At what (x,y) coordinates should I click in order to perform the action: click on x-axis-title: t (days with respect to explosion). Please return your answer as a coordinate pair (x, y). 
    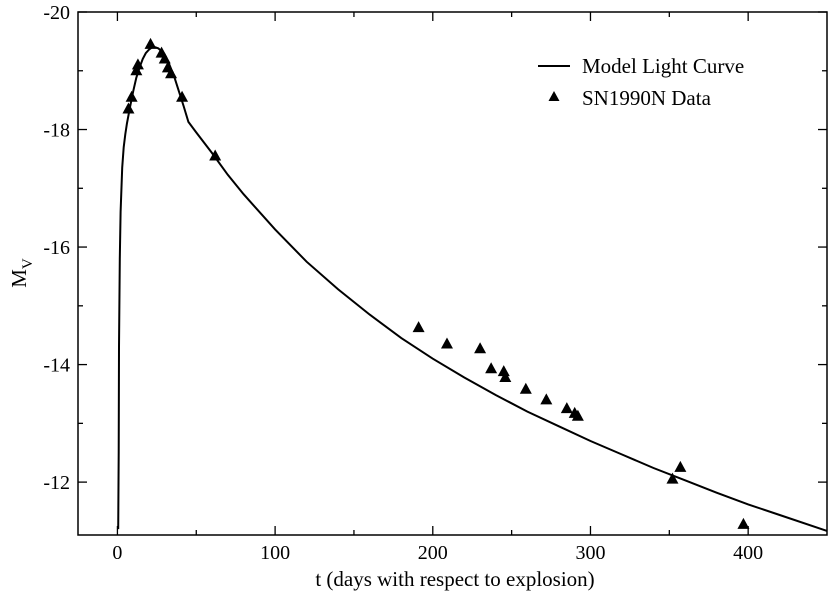
    Looking at the image, I should click on (454, 579).